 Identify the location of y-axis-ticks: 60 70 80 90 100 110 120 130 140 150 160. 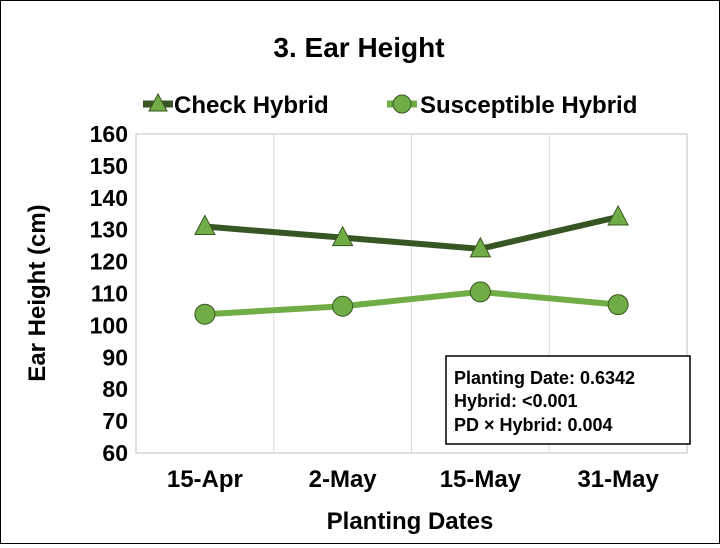
(109, 293).